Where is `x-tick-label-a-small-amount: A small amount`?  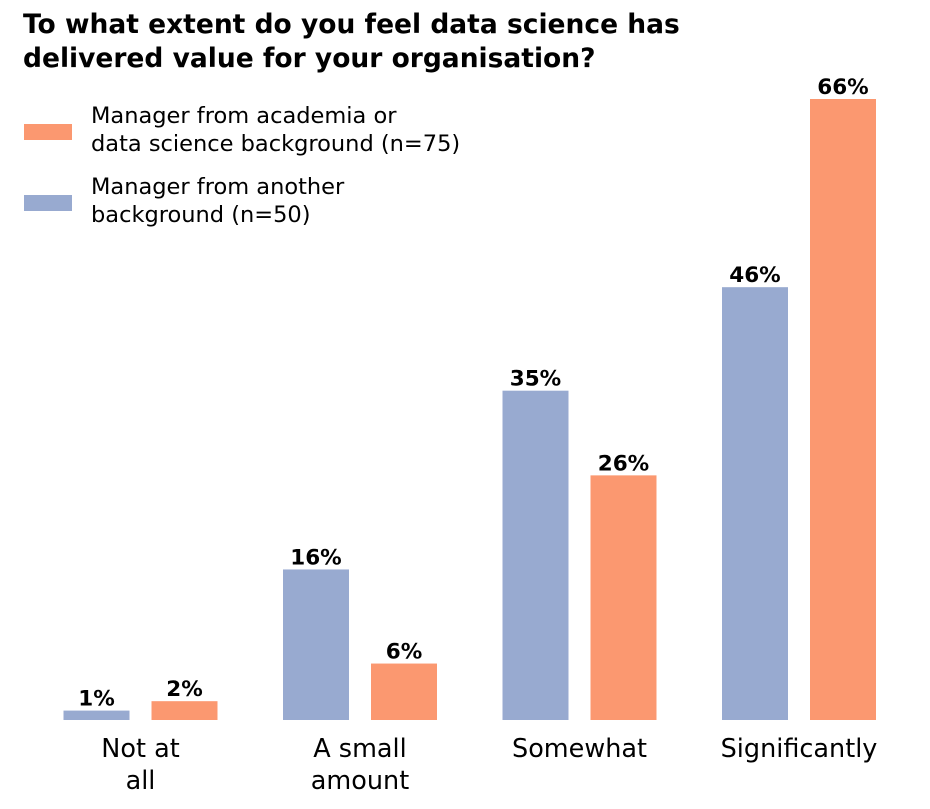 x-tick-label-a-small-amount: A small amount is located at coordinates (360, 765).